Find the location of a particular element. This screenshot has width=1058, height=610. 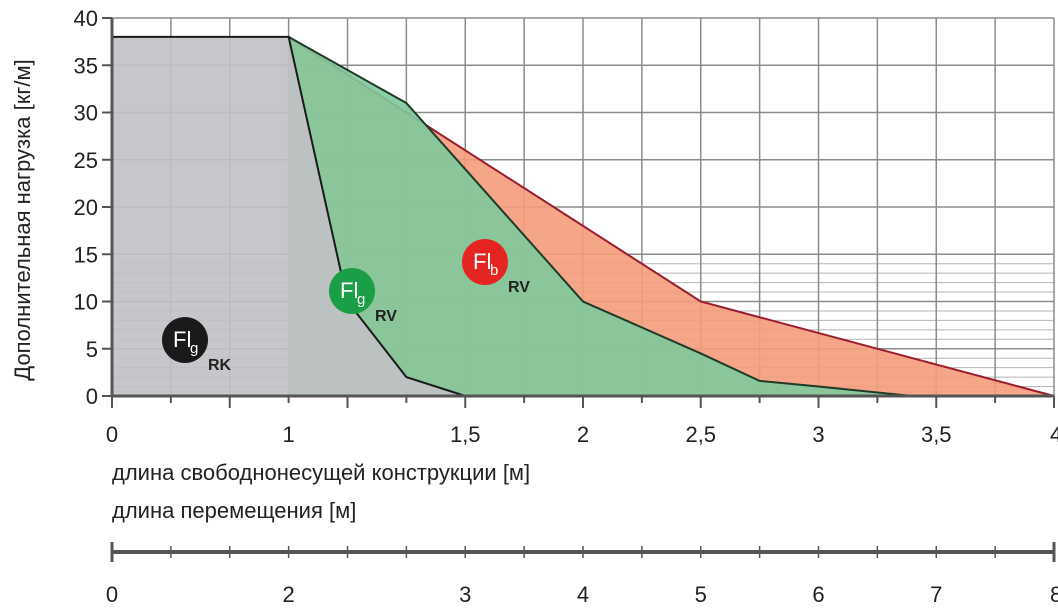

y-tick-label: 10 is located at coordinates (86, 302).